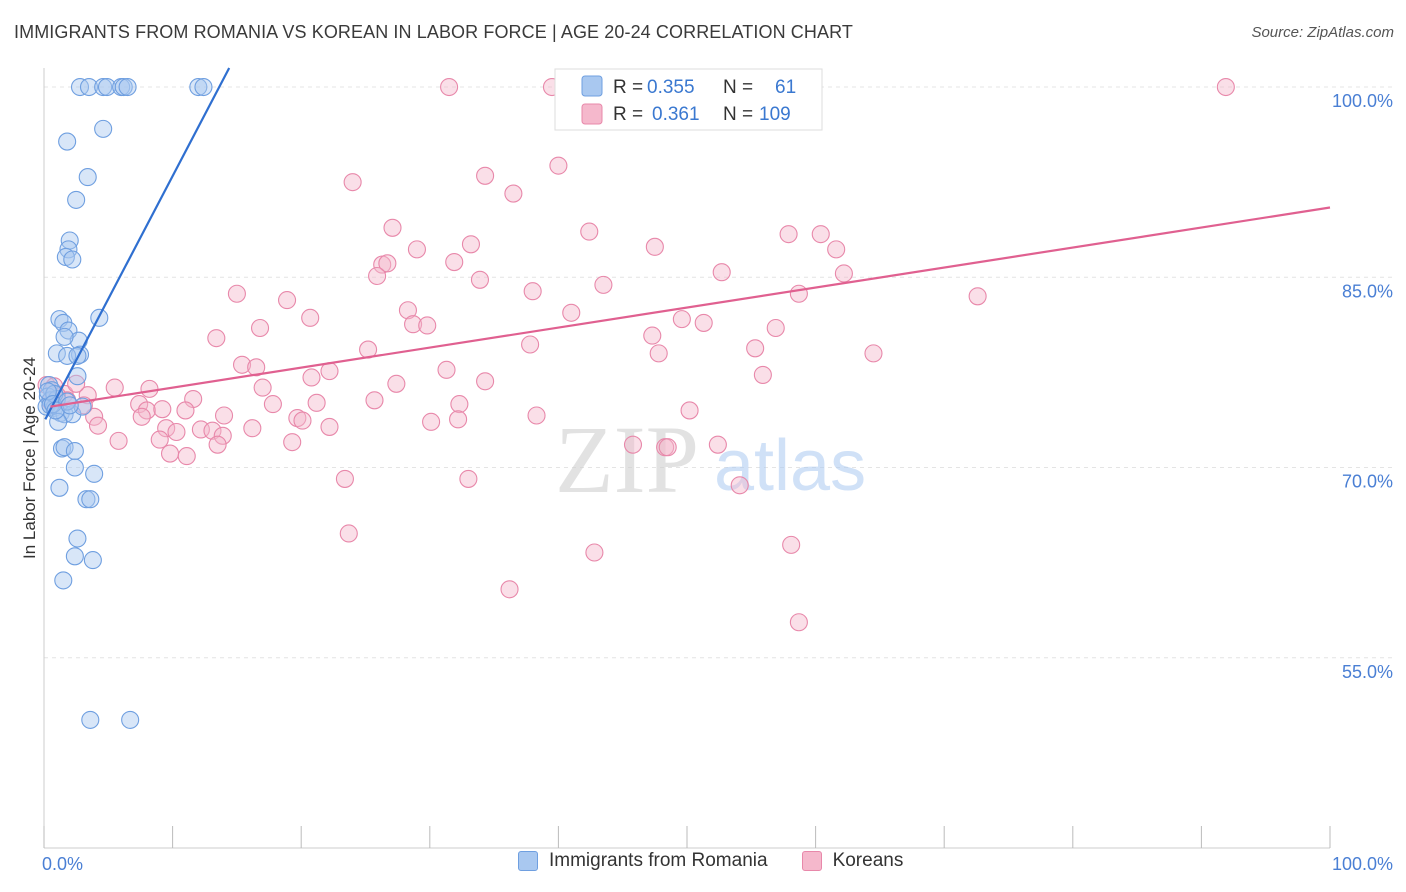 The width and height of the screenshot is (1406, 892). I want to click on stats-r-label-1: R =, so click(628, 87).